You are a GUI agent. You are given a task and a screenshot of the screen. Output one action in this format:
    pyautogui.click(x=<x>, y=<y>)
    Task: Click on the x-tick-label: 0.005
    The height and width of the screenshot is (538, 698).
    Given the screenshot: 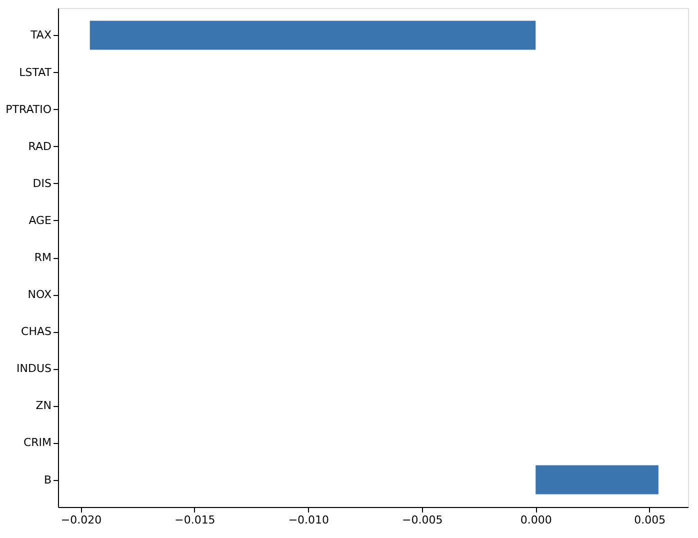 What is the action you would take?
    pyautogui.click(x=650, y=520)
    